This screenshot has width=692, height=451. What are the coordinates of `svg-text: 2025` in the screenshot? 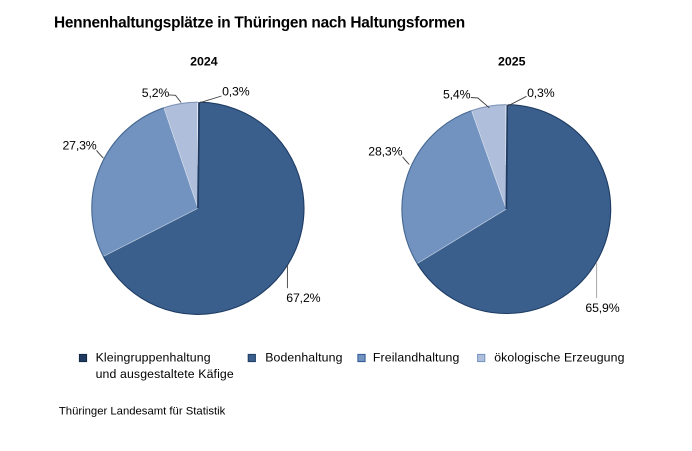 It's located at (512, 62).